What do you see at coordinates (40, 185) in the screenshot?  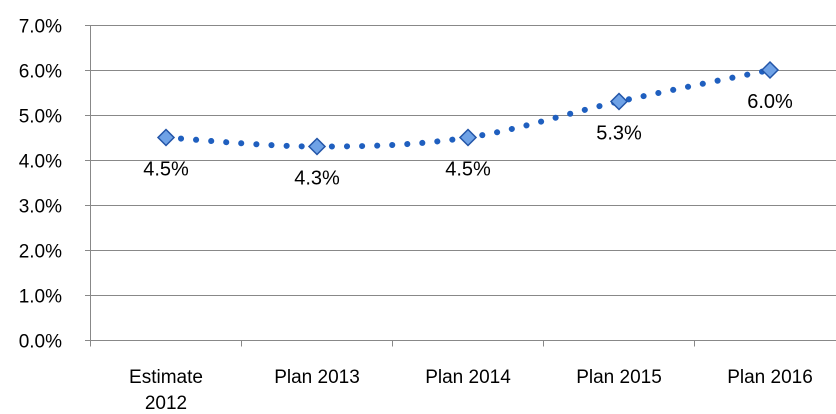 I see `y-axis-tick-labels: 0.0% 1.0% 2.0% 3.0% 4.0% 5.0% 6.0% 7.0%` at bounding box center [40, 185].